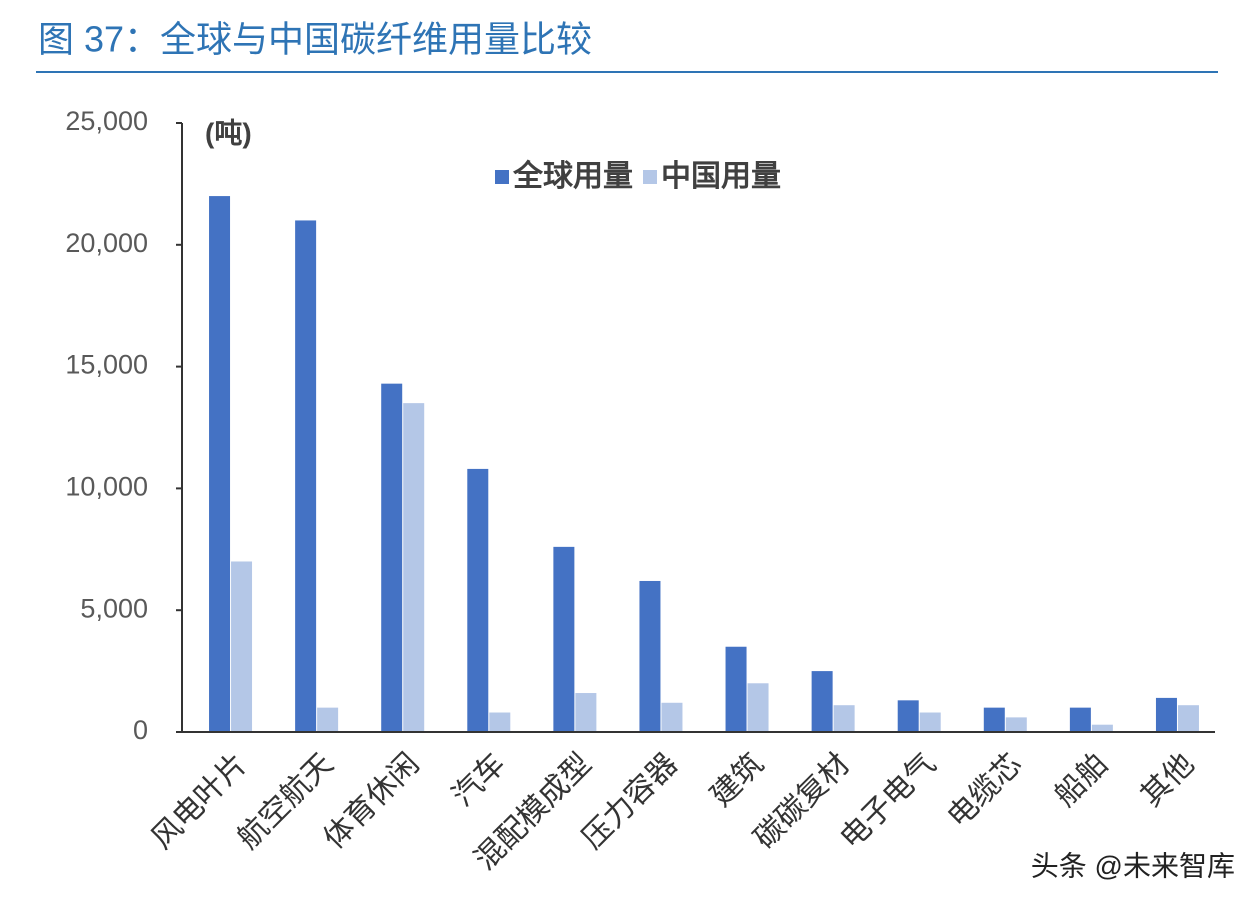  What do you see at coordinates (888, 801) in the screenshot?
I see `x-tick-label: 电子电气` at bounding box center [888, 801].